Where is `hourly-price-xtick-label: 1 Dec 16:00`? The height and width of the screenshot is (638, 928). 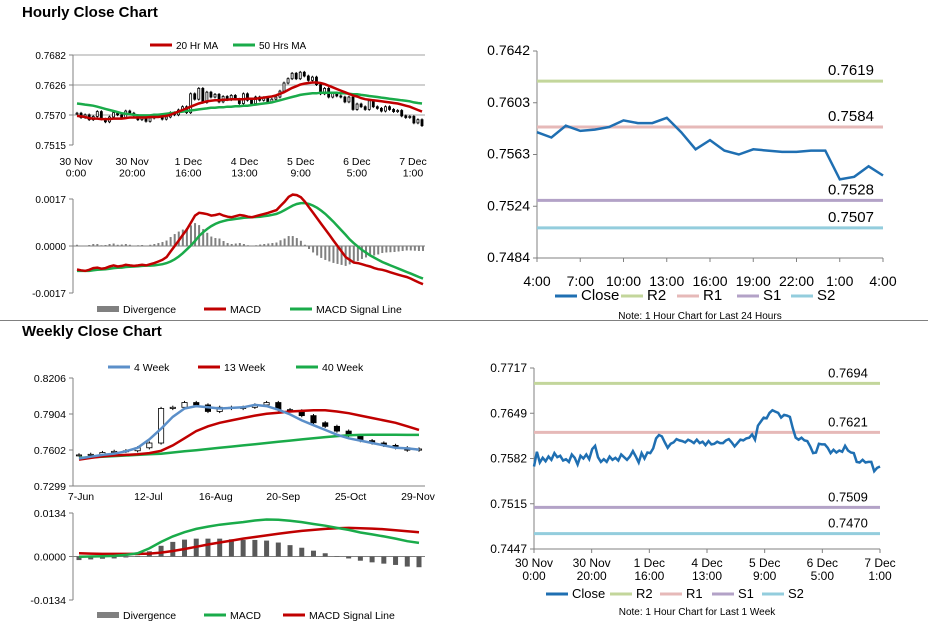 hourly-price-xtick-label: 1 Dec 16:00 is located at coordinates (188, 168).